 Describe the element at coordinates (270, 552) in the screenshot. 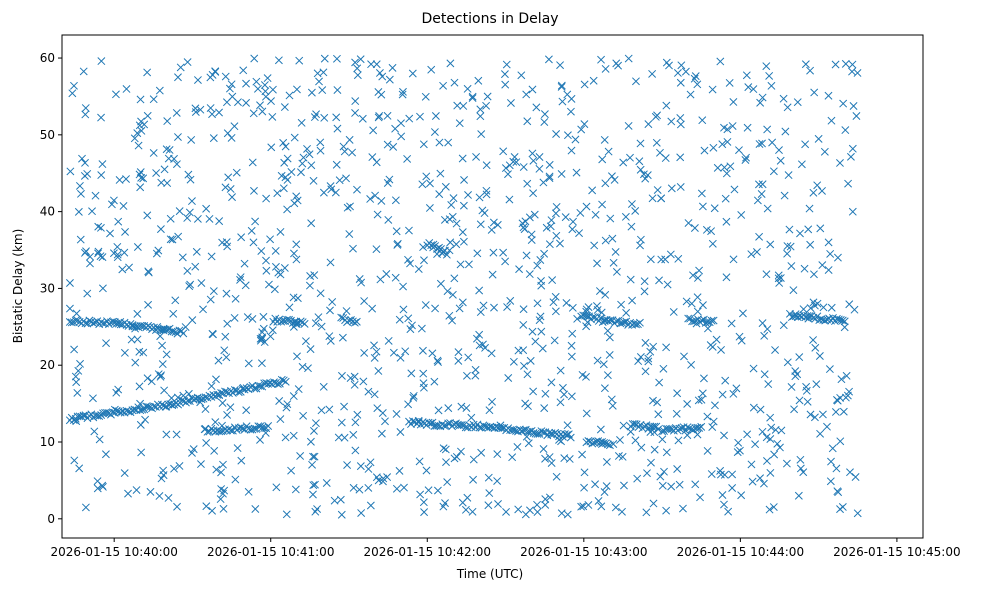

I see `x-tick-label: 2026-01-15 10:41:00` at that location.